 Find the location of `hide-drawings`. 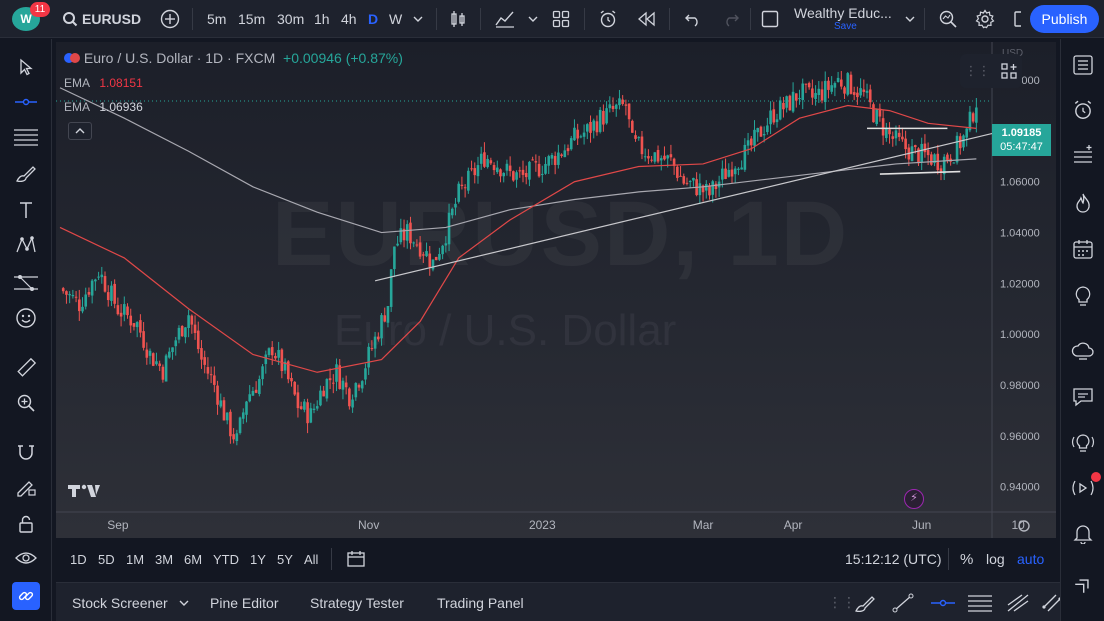

hide-drawings is located at coordinates (26, 558).